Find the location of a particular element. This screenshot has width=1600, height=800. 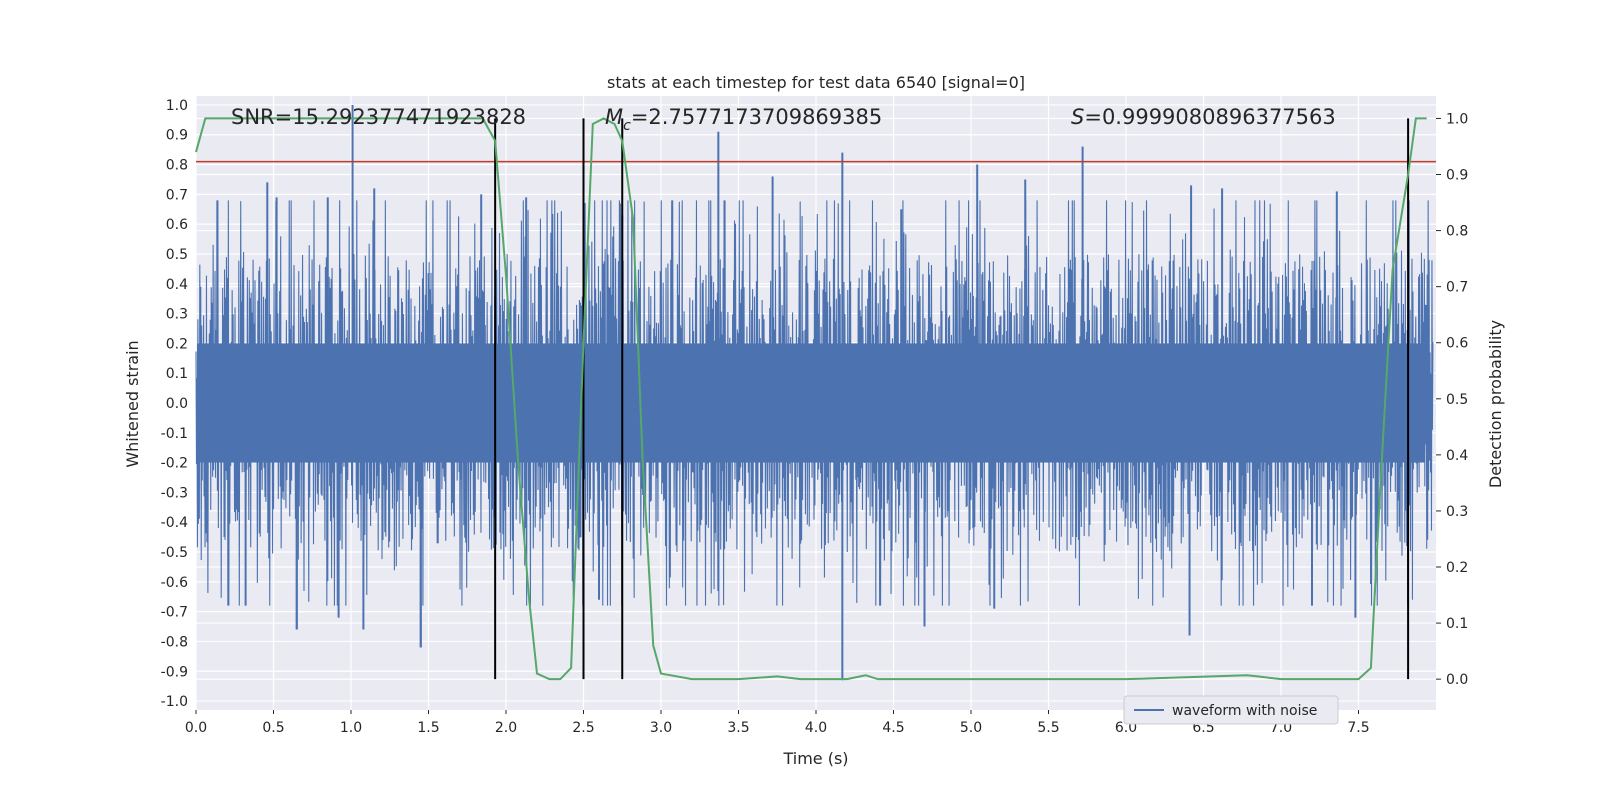

y-tick-label-1: 0.9 is located at coordinates (177, 136).